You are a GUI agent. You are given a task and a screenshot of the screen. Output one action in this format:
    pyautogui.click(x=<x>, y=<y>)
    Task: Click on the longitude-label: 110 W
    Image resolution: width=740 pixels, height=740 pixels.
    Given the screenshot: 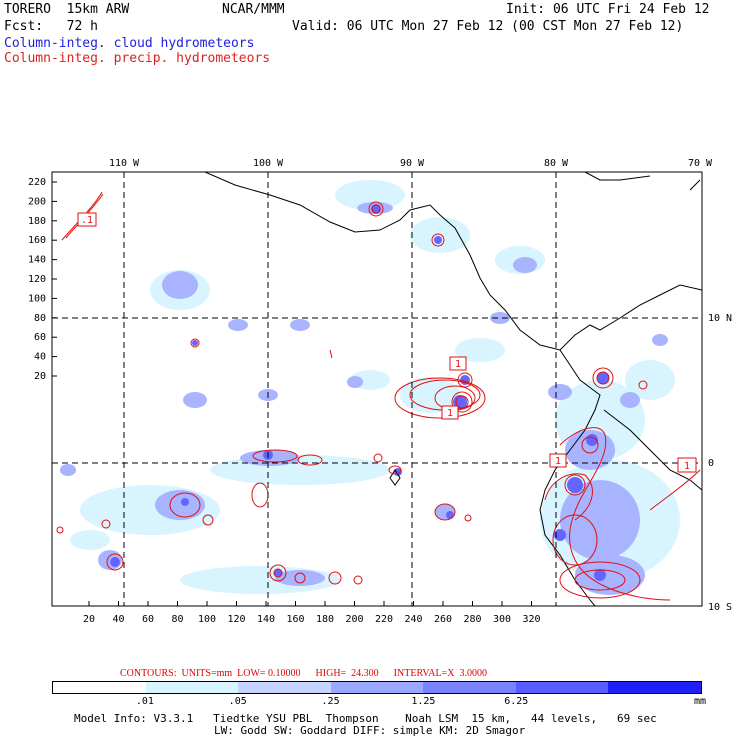 What is the action you would take?
    pyautogui.click(x=124, y=163)
    